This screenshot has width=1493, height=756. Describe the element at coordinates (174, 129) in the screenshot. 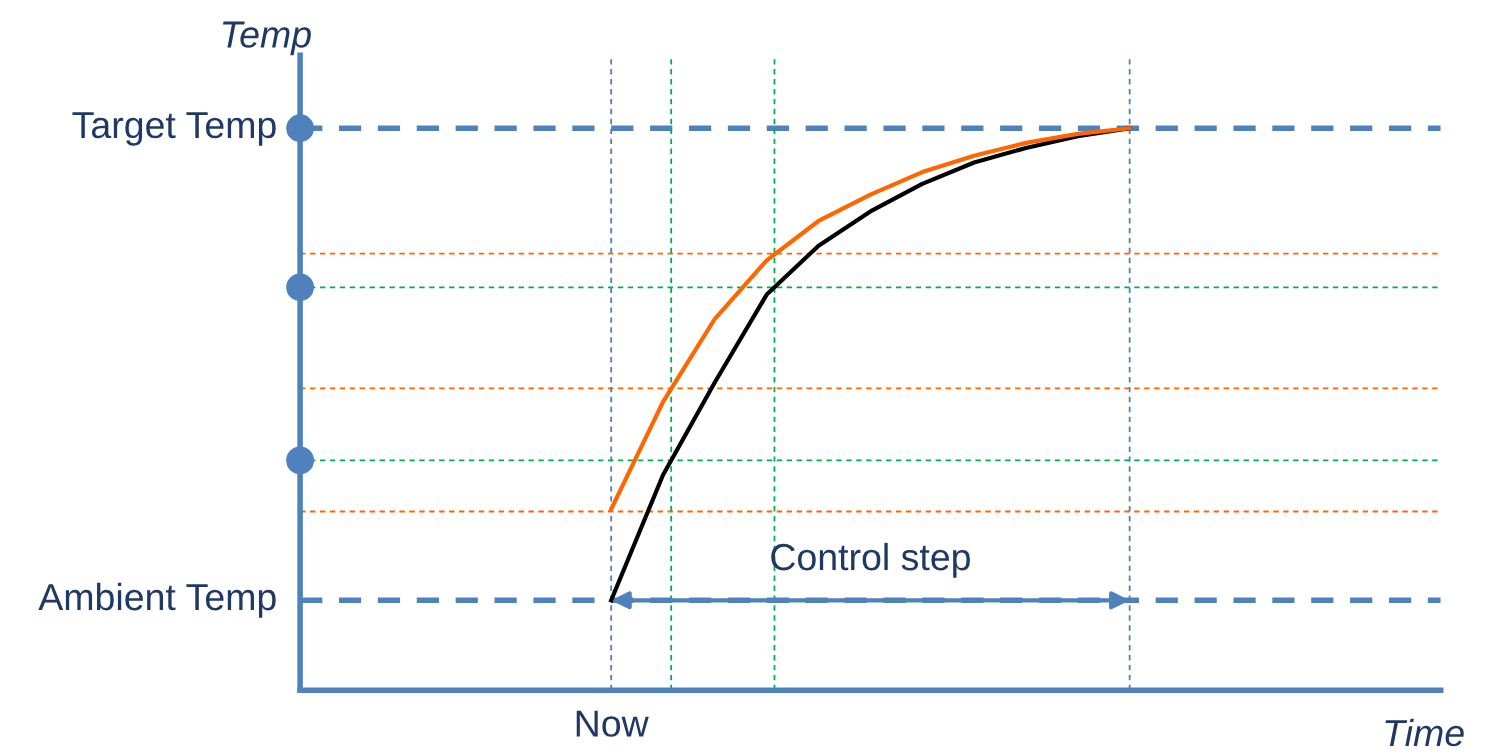

I see `ref-line-label: Target Temp` at that location.